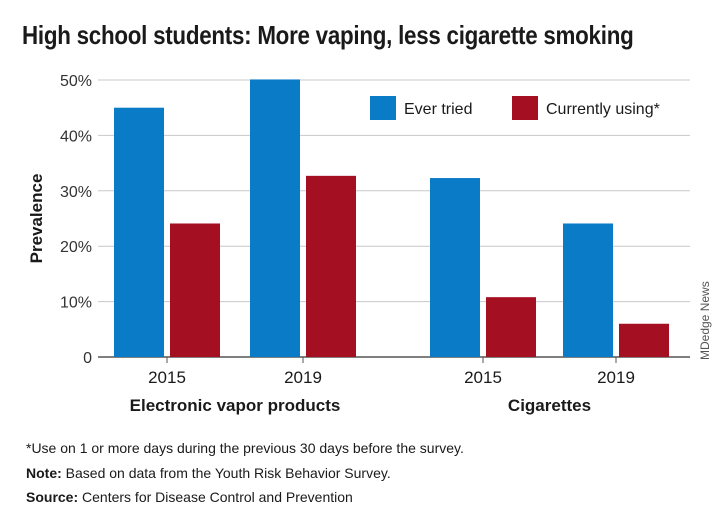 The height and width of the screenshot is (528, 720). Describe the element at coordinates (52, 497) in the screenshot. I see `source-label: Source:` at that location.